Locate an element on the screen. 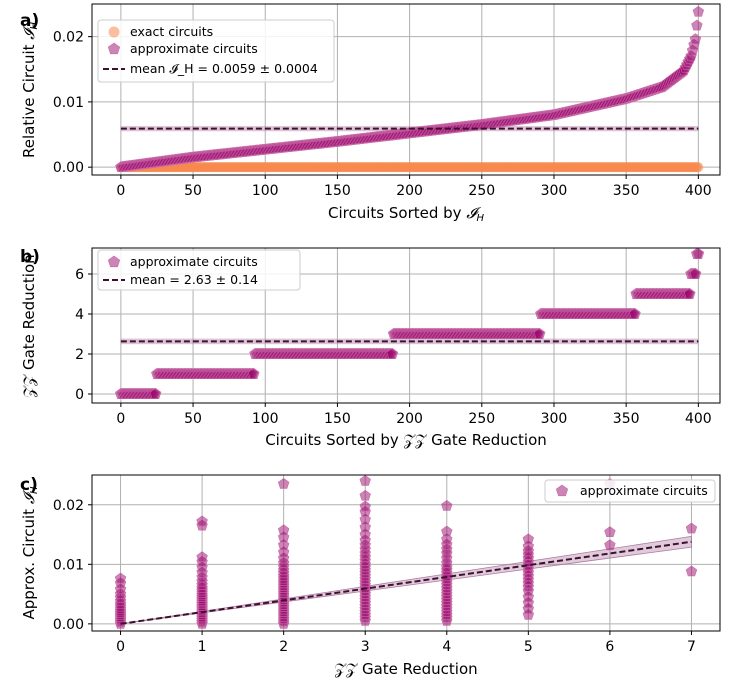 The height and width of the screenshot is (700, 747). legend-exact-label: exact circuits is located at coordinates (171, 31).